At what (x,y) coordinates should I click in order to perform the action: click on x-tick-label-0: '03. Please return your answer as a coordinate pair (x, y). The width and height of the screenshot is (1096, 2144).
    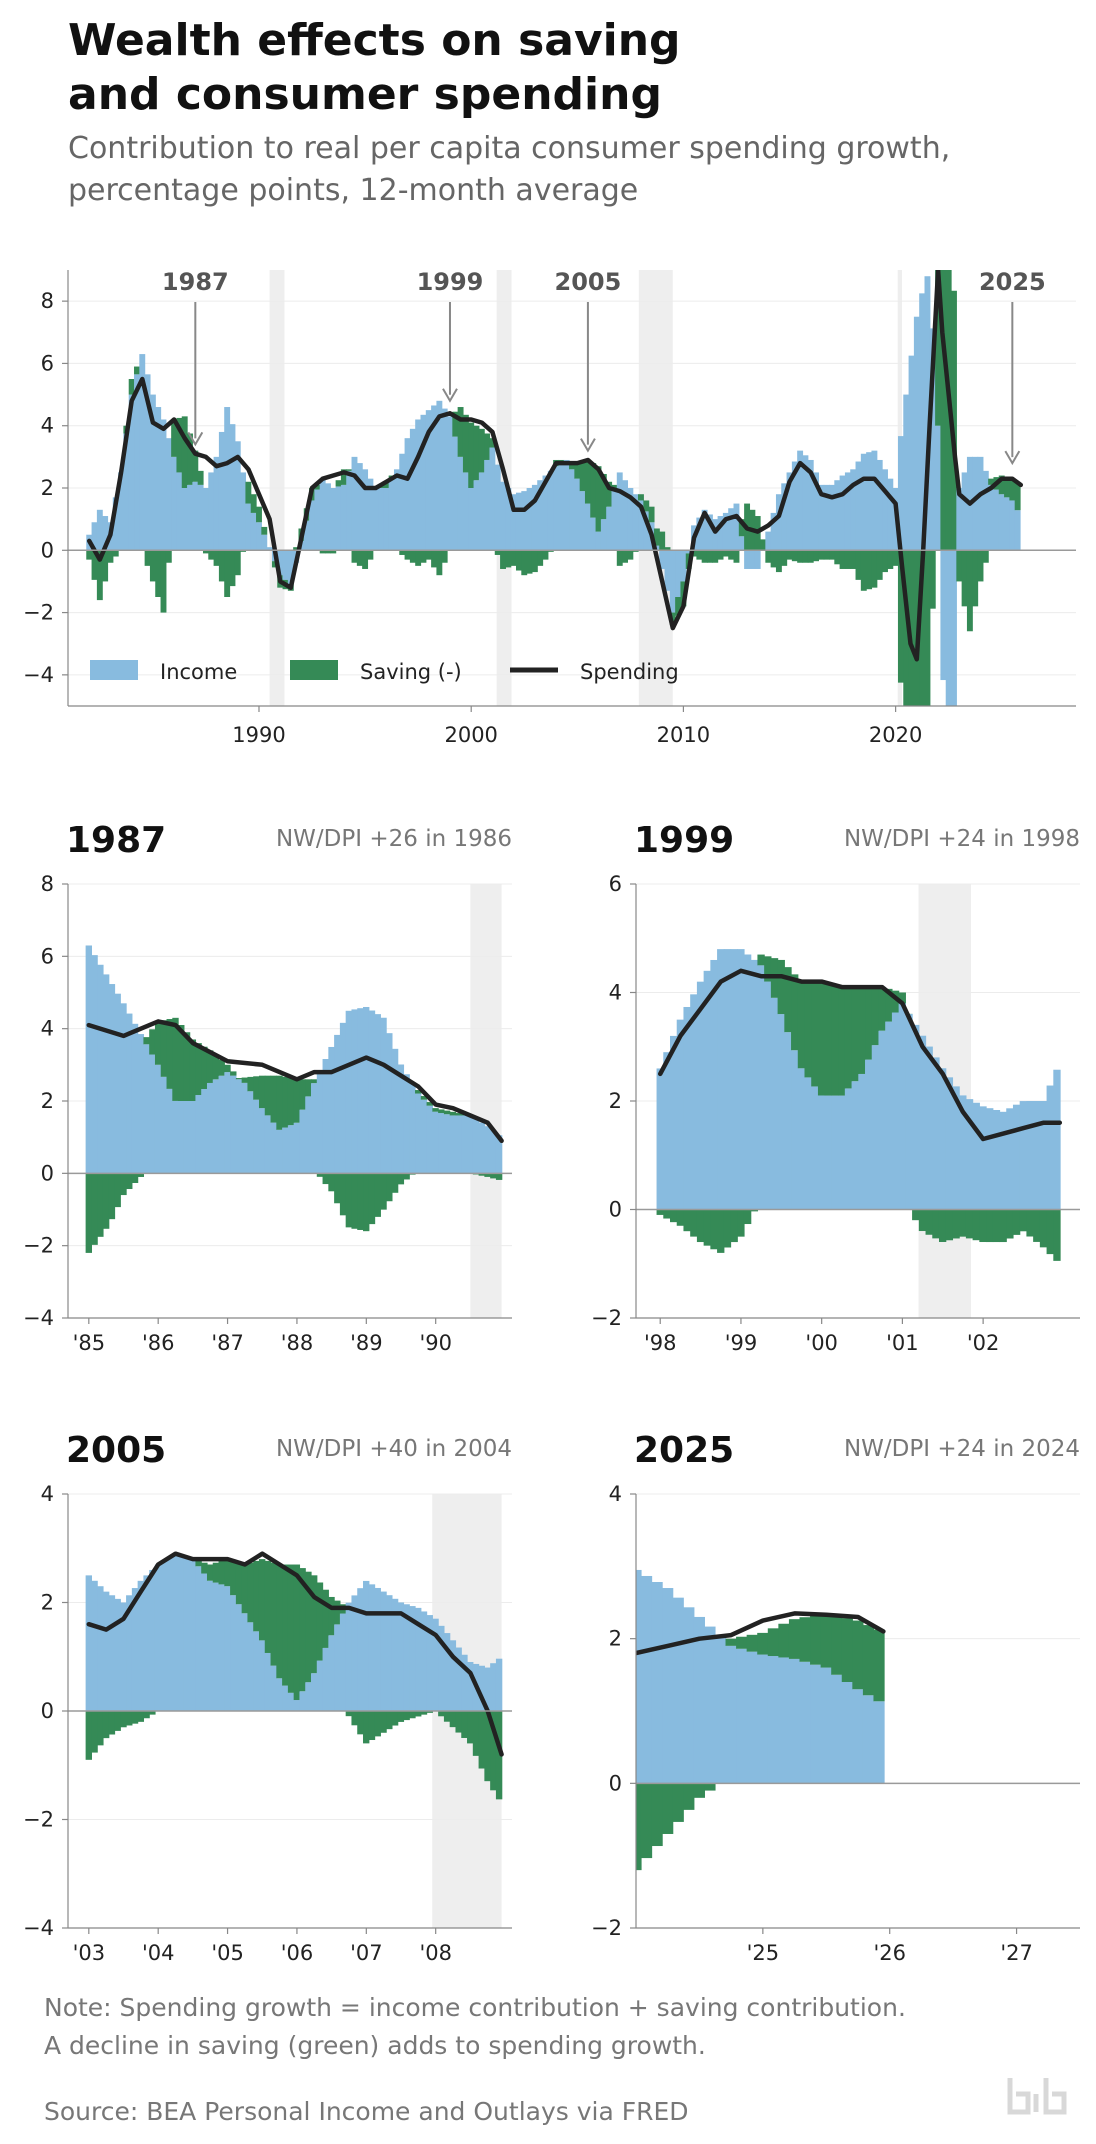
    Looking at the image, I should click on (89, 1953).